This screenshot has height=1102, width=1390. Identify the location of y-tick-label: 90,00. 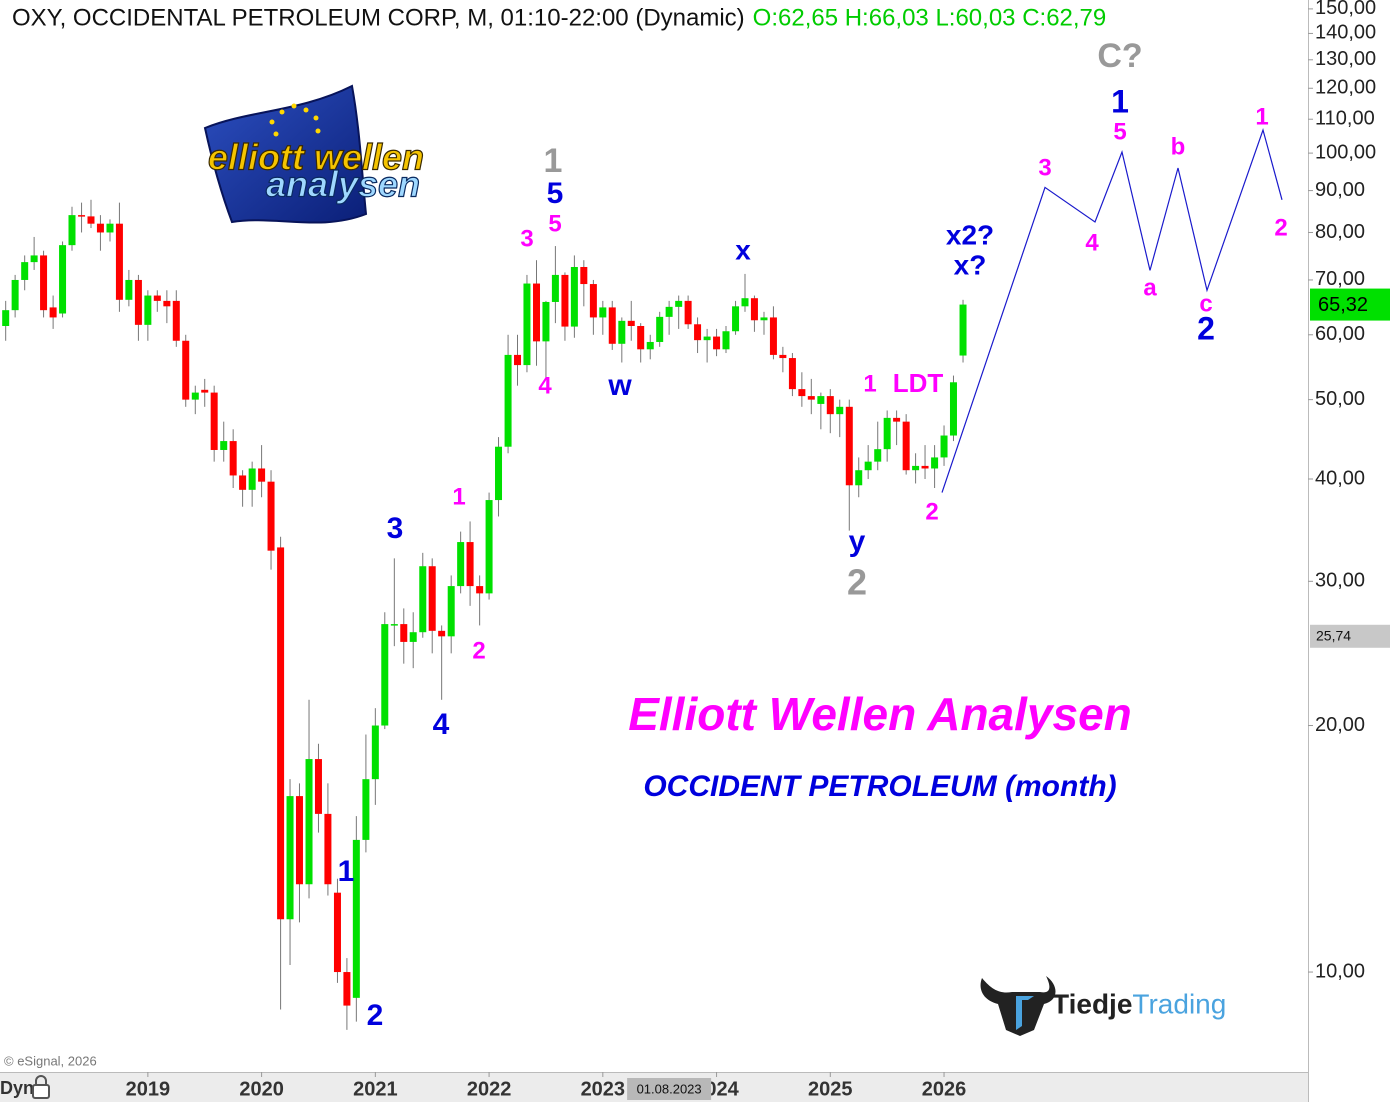
(1340, 190).